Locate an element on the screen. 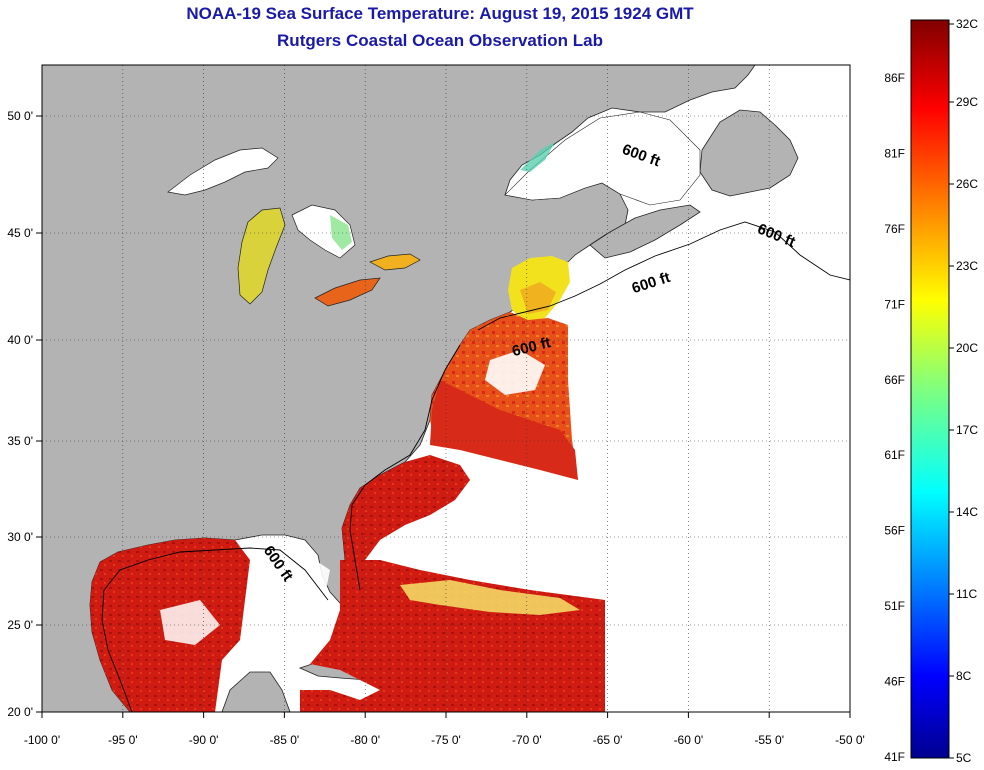 This screenshot has width=984, height=770. lat-tick-label: 25 0' is located at coordinates (20, 625).